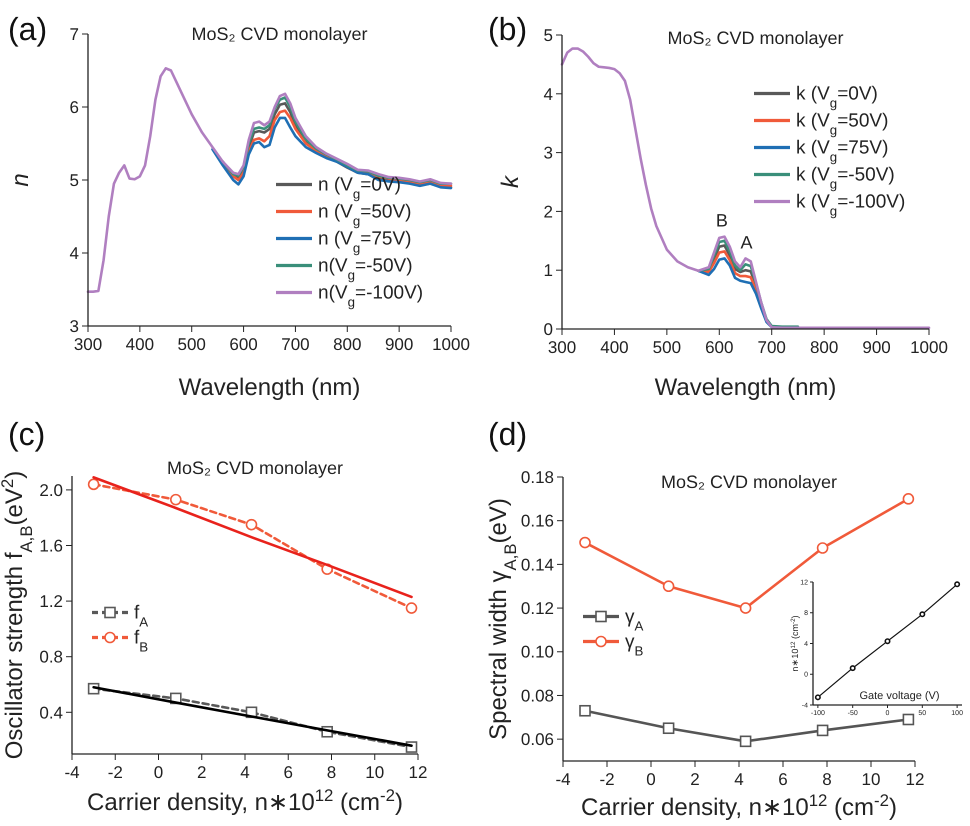 This screenshot has width=970, height=826. Describe the element at coordinates (269, 387) in the screenshot. I see `x-axis-title: Wavelength (nm)` at that location.